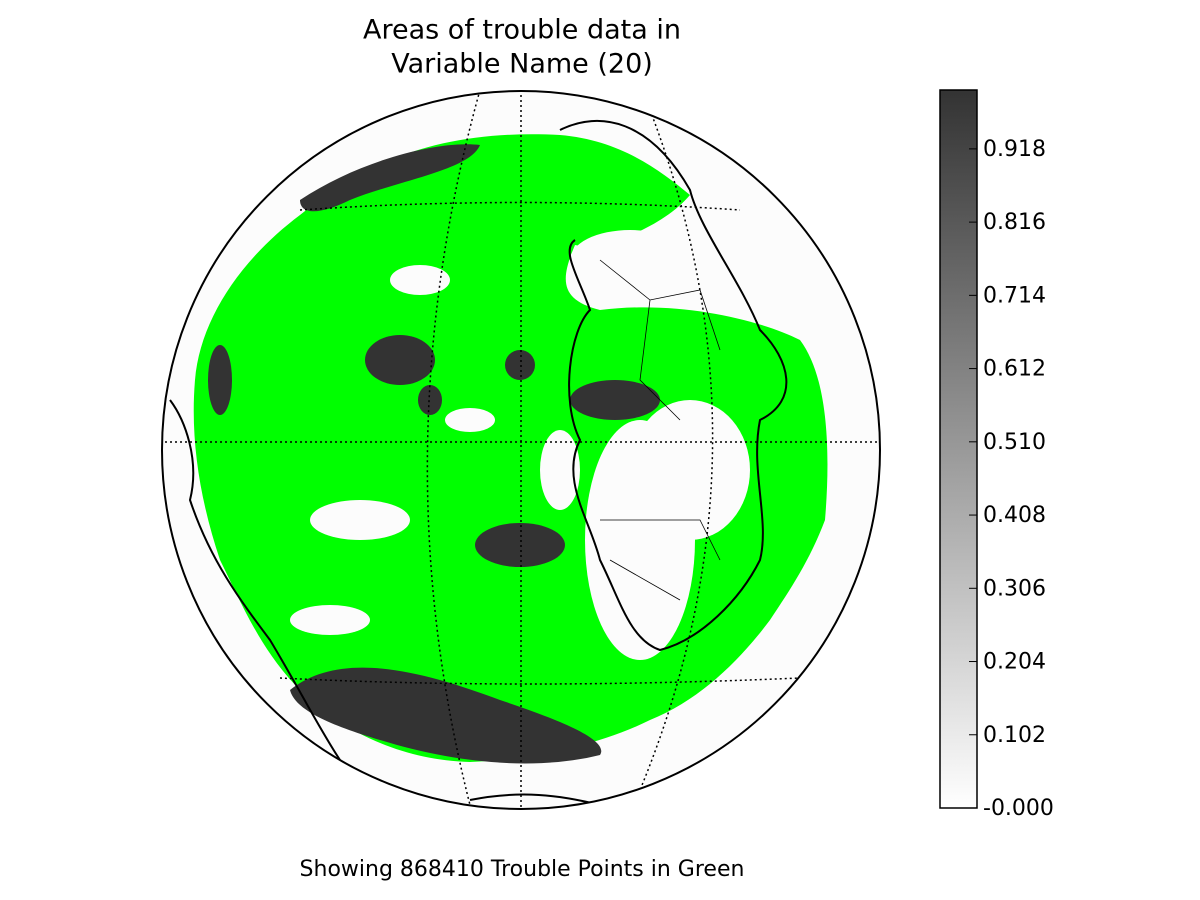 Image resolution: width=1200 pixels, height=900 pixels. I want to click on colorbar-tick-label: 0.918, so click(1014, 149).